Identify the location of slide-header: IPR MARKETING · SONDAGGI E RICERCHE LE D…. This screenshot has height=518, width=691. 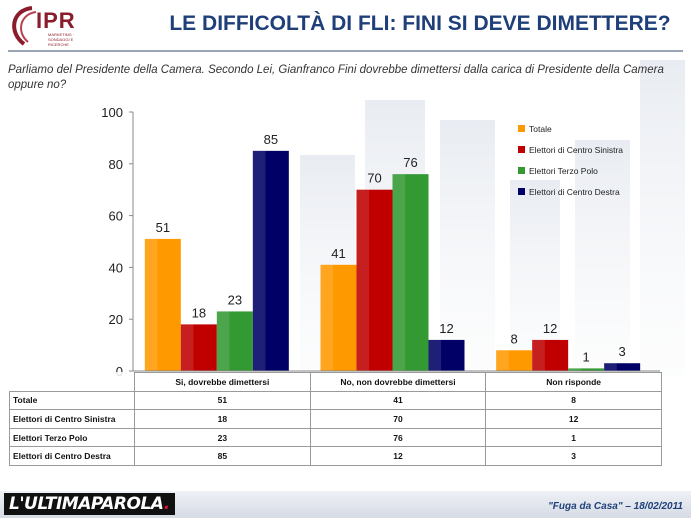
(345, 26).